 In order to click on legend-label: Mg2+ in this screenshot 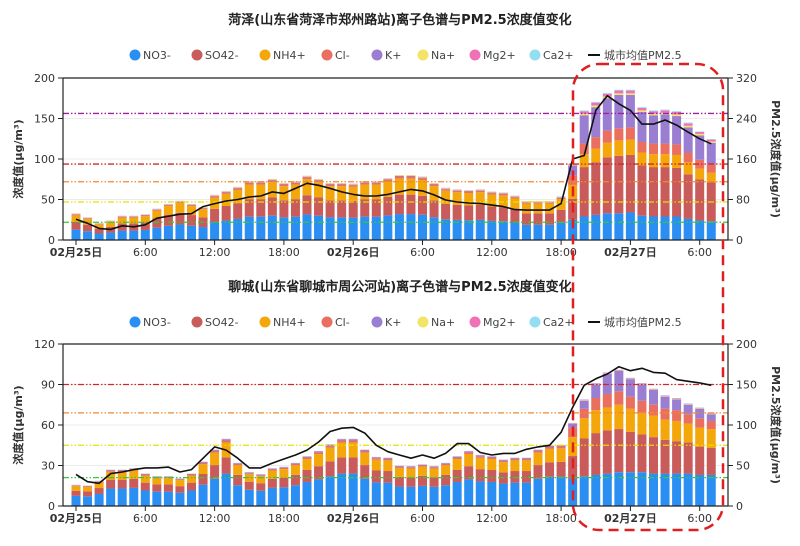, I will do `click(499, 322)`.